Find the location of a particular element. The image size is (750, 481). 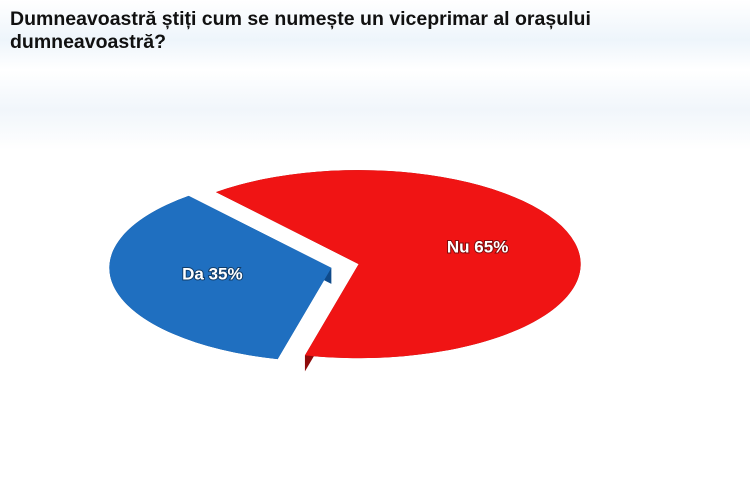

value-label: 35% is located at coordinates (226, 274).